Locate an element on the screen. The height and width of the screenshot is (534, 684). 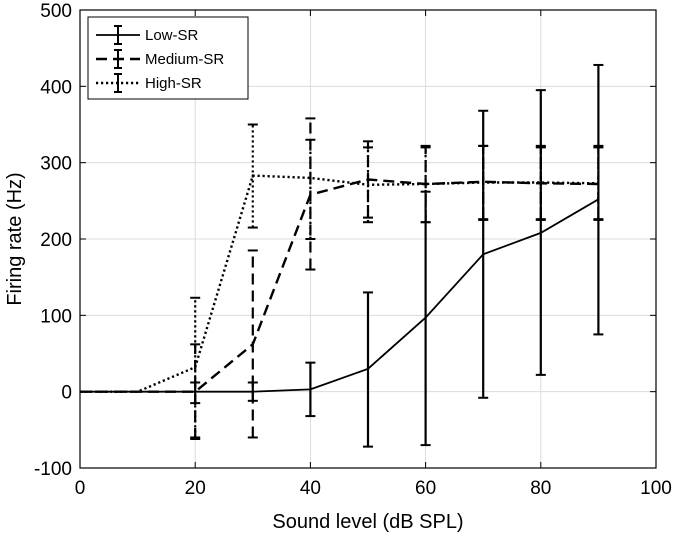
legend-label: Low-SR is located at coordinates (172, 35).